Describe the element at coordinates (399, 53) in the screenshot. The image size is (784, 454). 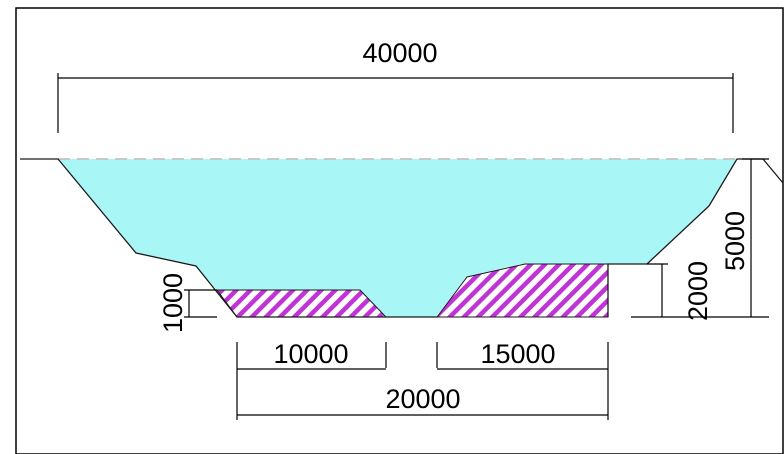
I see `top-width-label: 40000` at that location.